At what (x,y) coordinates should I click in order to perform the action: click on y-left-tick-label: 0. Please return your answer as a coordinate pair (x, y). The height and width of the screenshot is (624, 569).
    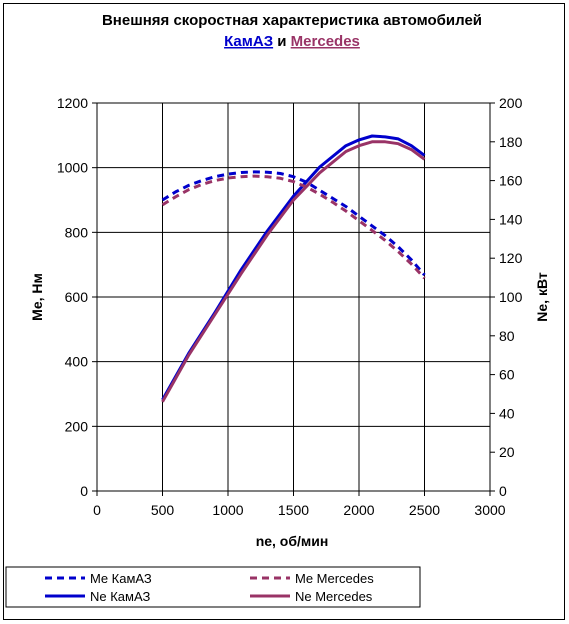
    Looking at the image, I should click on (84, 491).